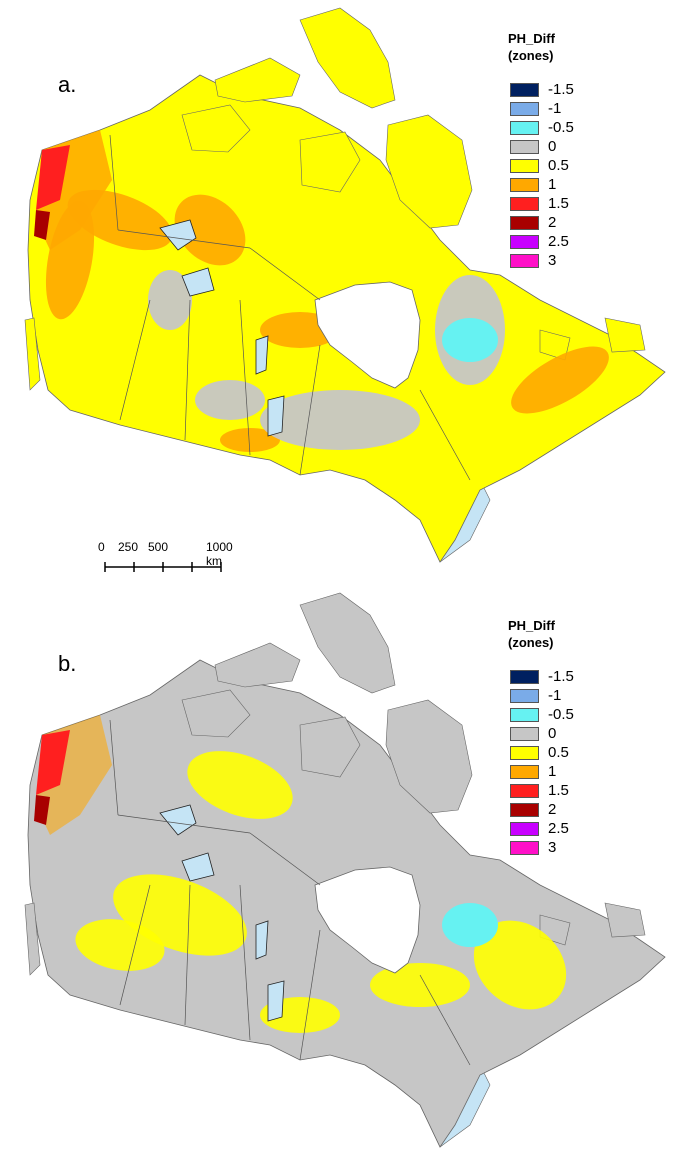  What do you see at coordinates (158, 547) in the screenshot?
I see `scale-label-500: 500` at bounding box center [158, 547].